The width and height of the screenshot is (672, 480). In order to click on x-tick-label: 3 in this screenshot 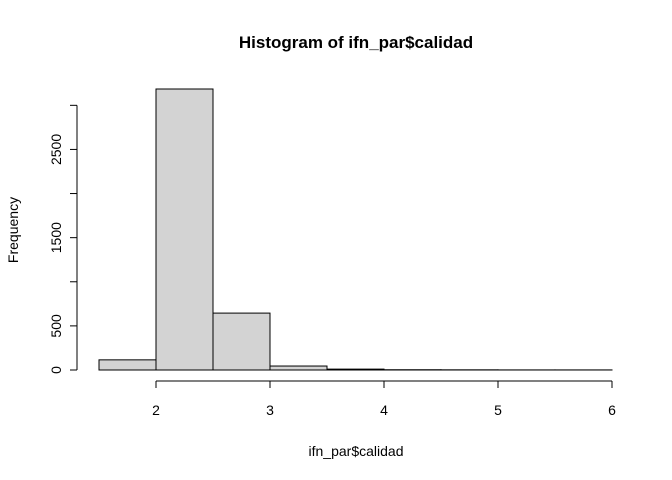, I will do `click(270, 410)`.